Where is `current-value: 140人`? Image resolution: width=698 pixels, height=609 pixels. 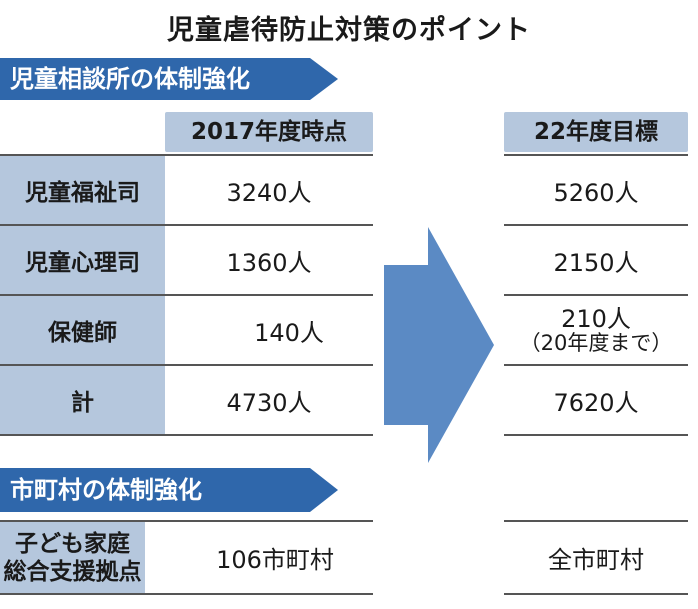
current-value: 140人 is located at coordinates (289, 332).